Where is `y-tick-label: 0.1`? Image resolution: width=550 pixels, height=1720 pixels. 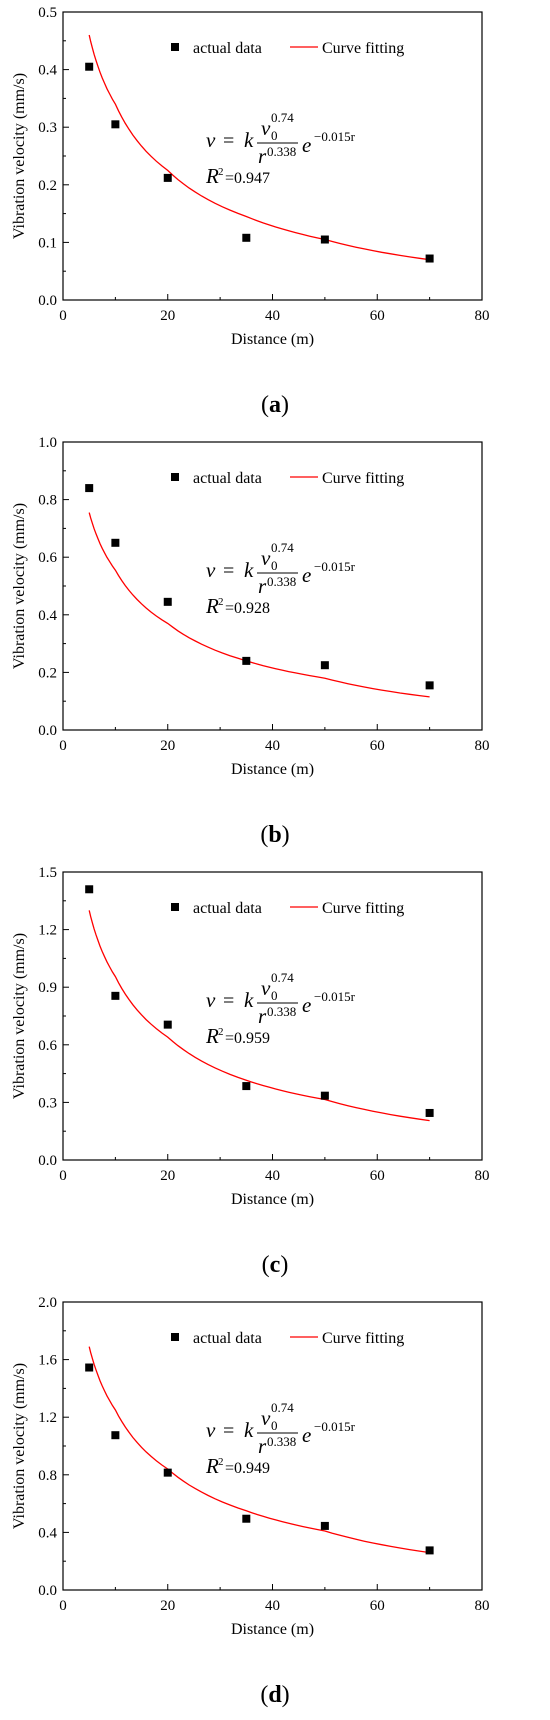
y-tick-label: 0.1 is located at coordinates (47, 243).